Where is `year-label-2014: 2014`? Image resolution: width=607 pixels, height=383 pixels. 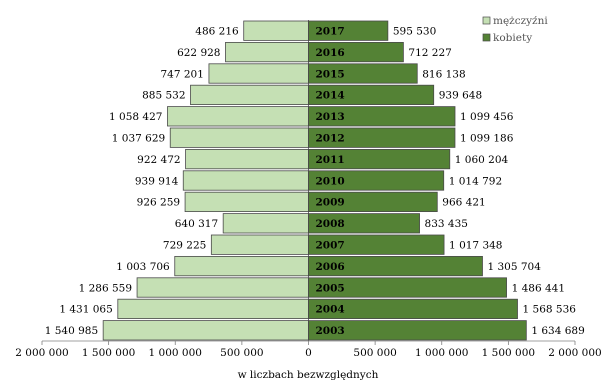 year-label-2014: 2014 is located at coordinates (330, 96).